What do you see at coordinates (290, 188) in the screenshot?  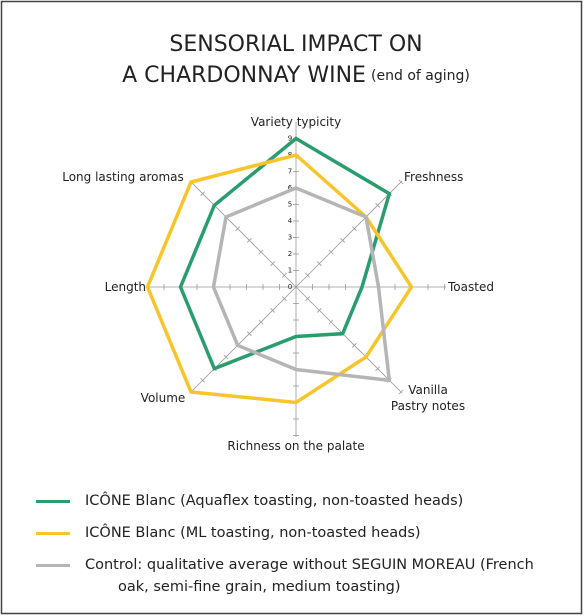 I see `y-tick-label: 6` at bounding box center [290, 188].